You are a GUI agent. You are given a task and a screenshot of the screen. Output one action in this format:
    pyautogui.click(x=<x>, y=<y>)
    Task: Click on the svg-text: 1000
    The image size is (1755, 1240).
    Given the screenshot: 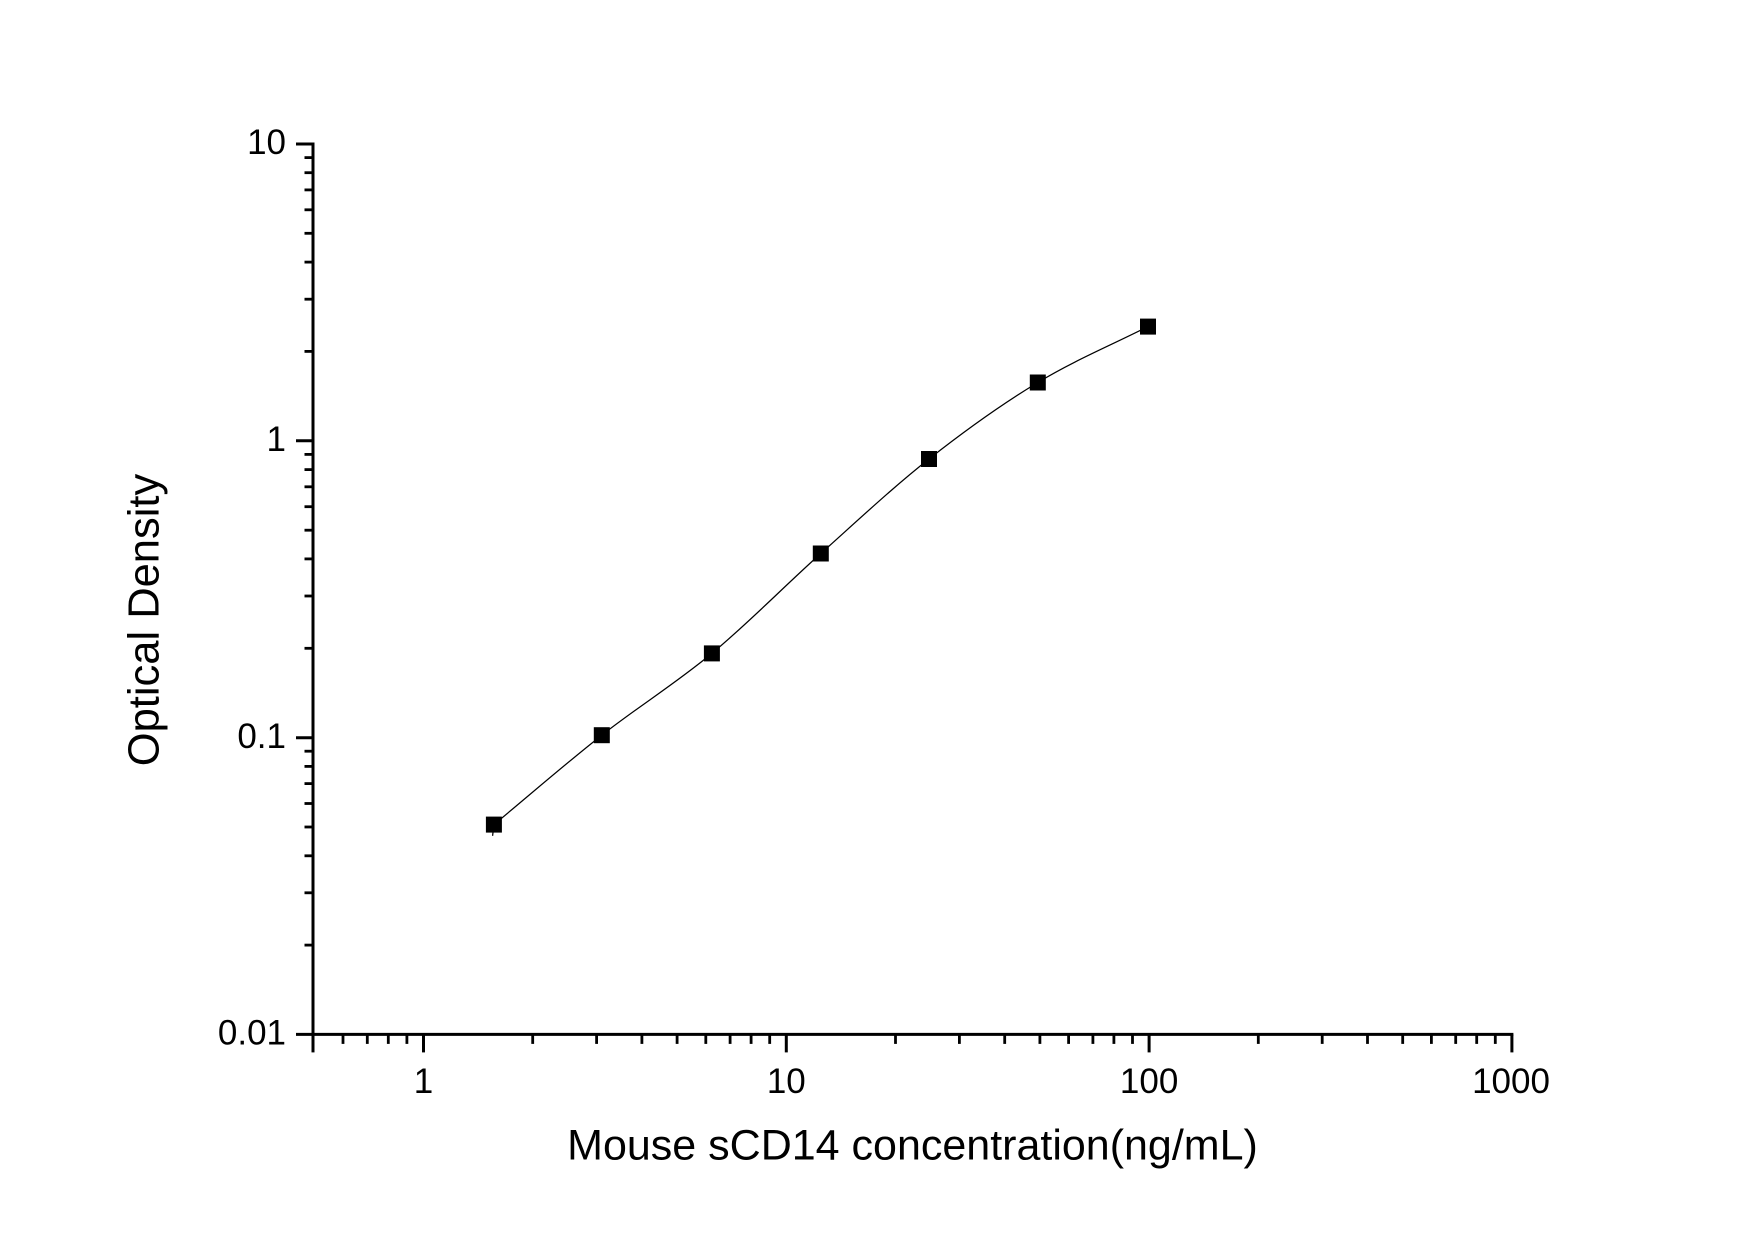 What is the action you would take?
    pyautogui.click(x=1511, y=1081)
    